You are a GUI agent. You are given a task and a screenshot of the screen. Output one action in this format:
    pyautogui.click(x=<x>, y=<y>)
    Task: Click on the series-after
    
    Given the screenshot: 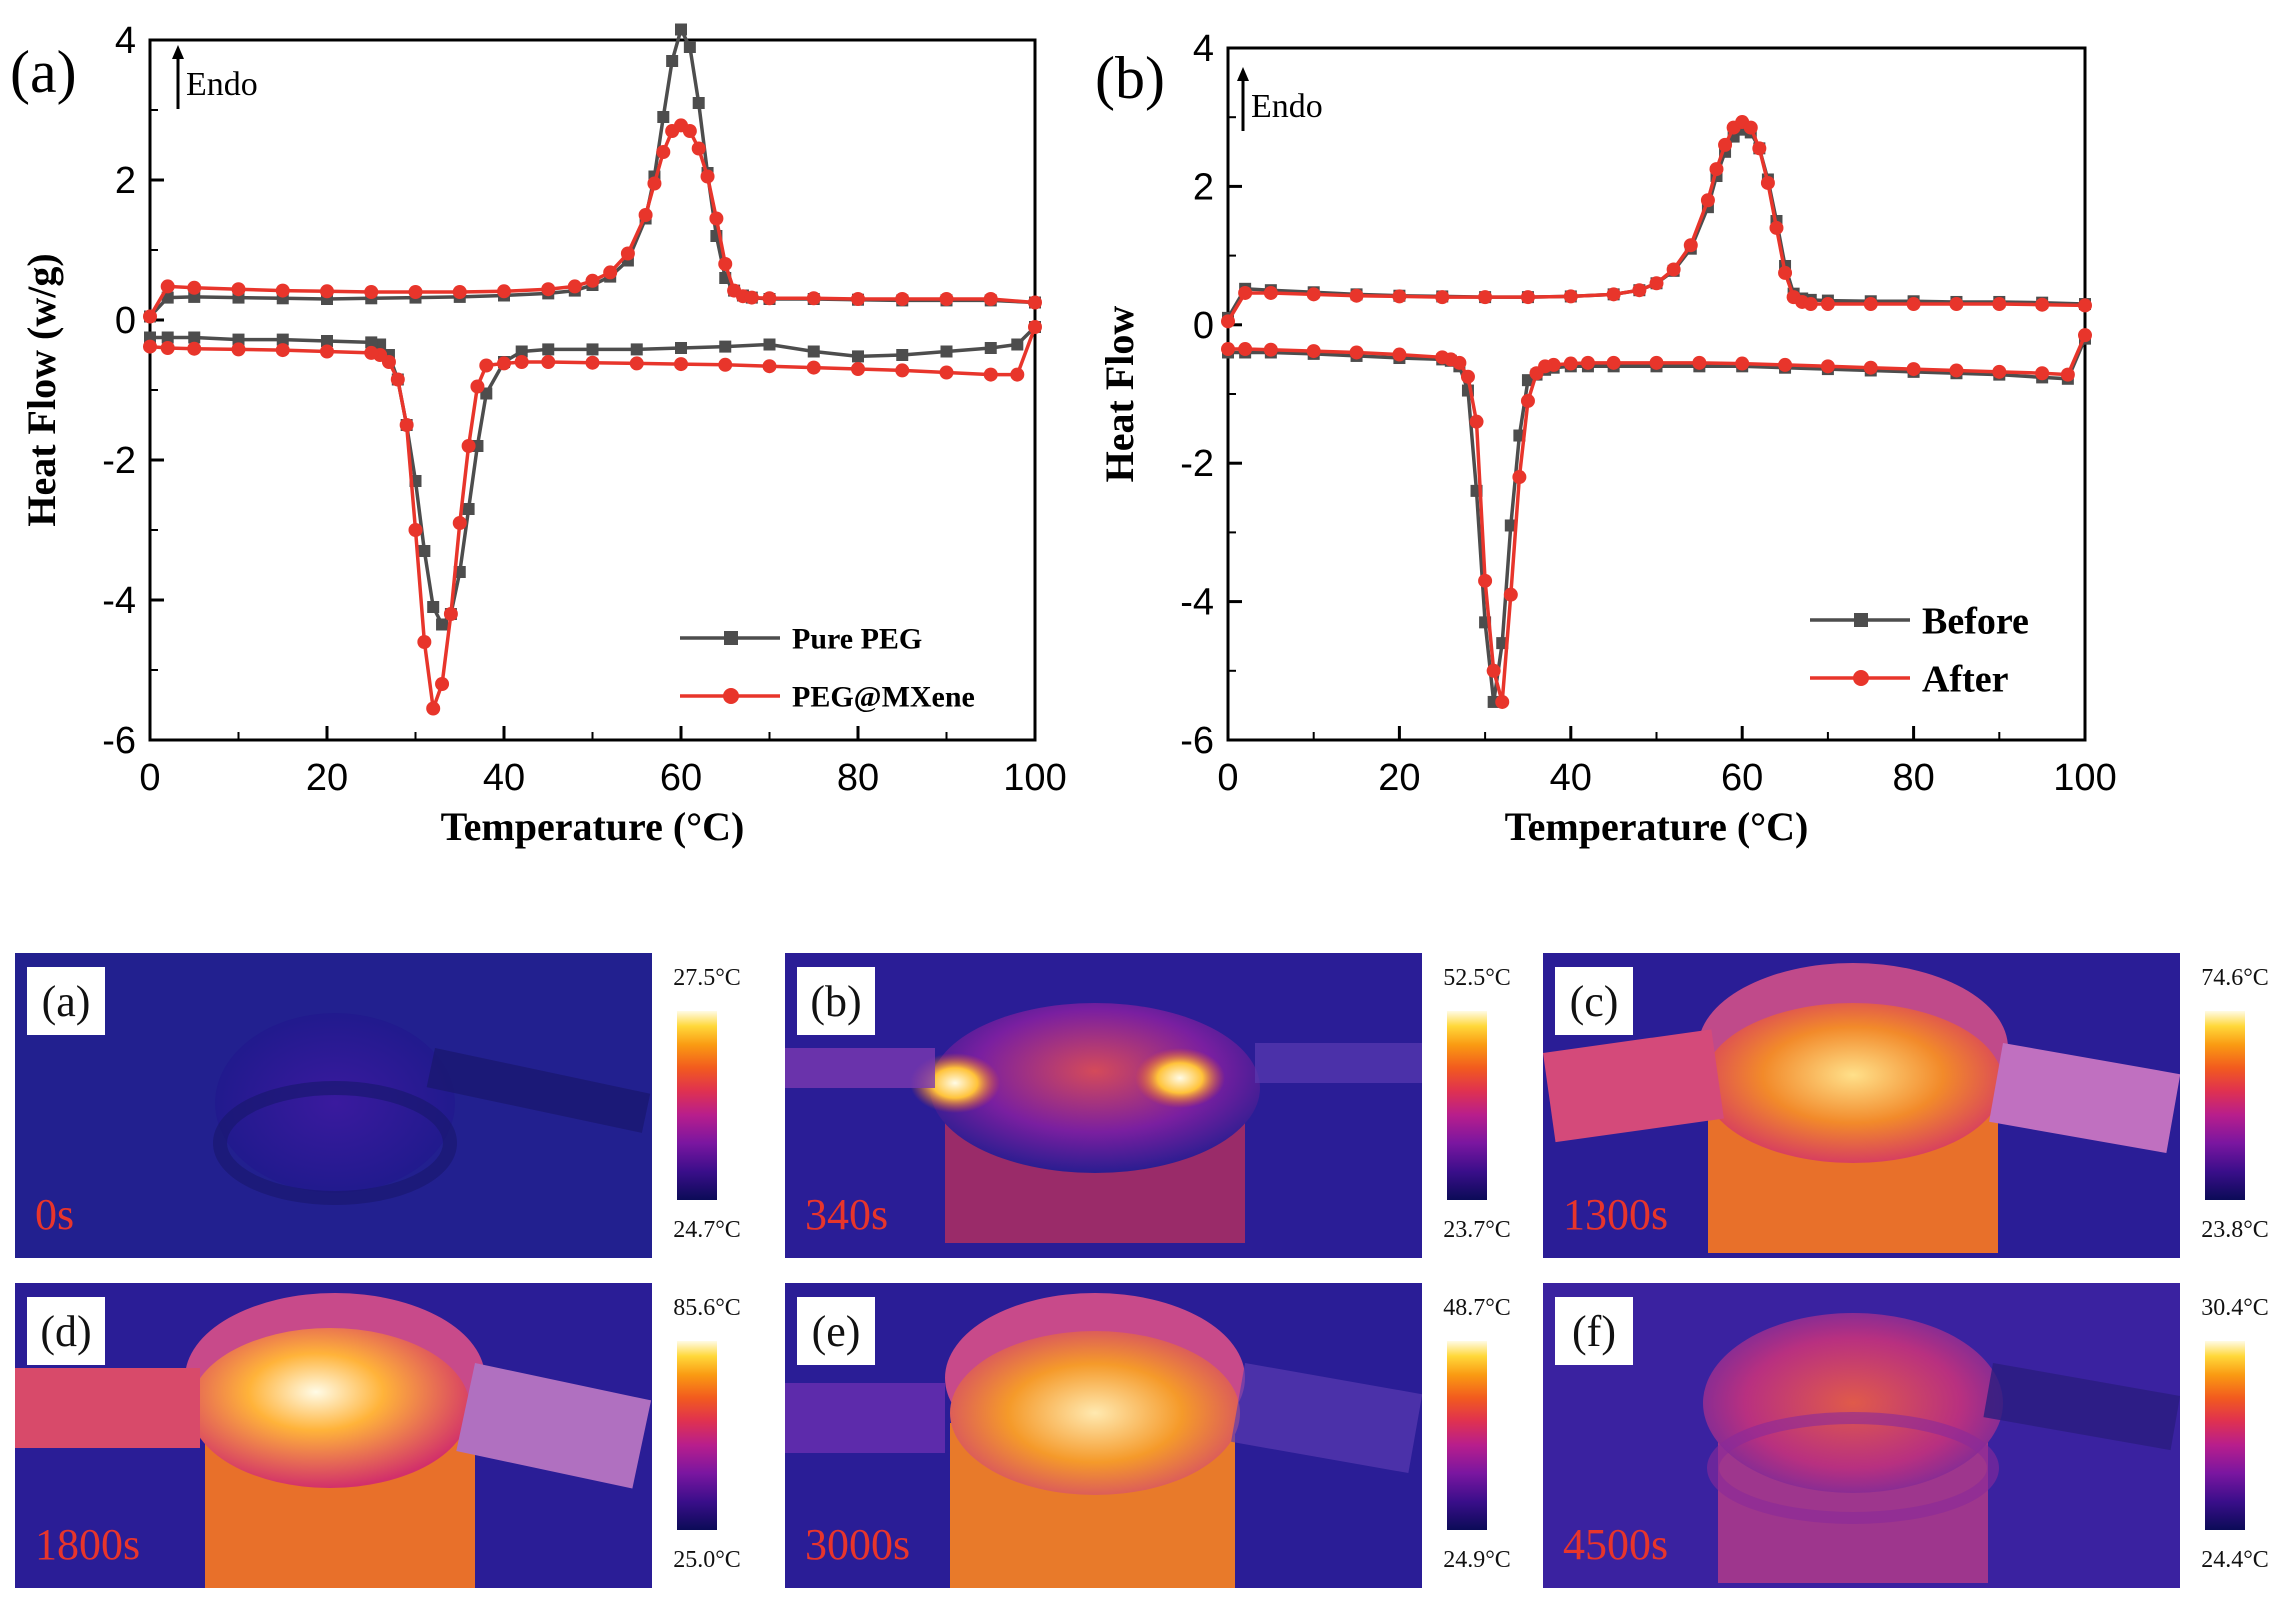 What is the action you would take?
    pyautogui.click(x=1656, y=412)
    